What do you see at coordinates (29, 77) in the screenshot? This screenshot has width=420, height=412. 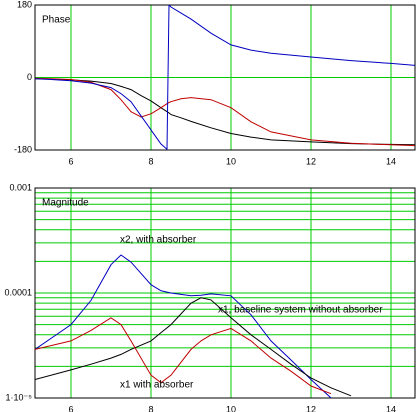 I see `y-tick-label: 0` at bounding box center [29, 77].